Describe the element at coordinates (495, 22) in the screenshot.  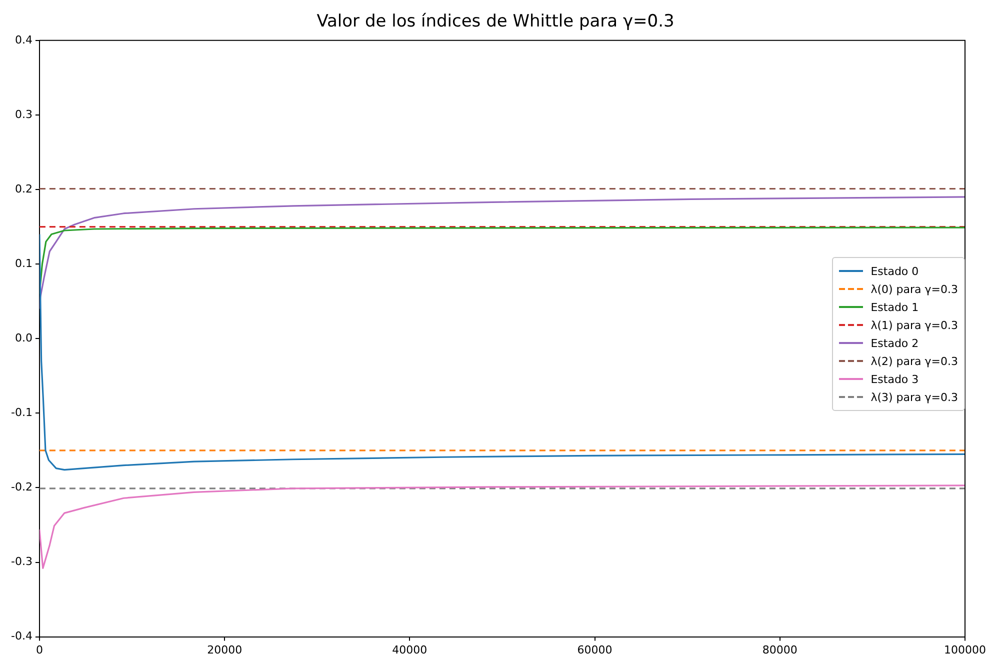
I see `chart-title: Valor de los índices de Whittle para γ=0.3` at that location.